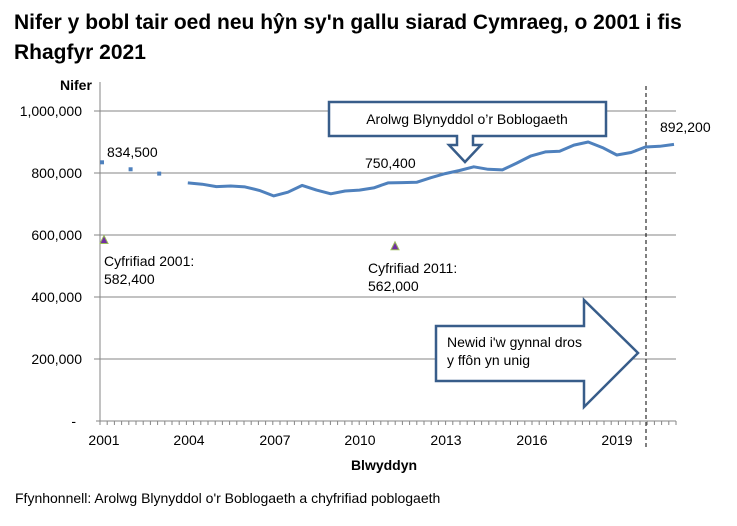 This screenshot has height=526, width=737. Describe the element at coordinates (431, 169) in the screenshot. I see `aps-series-line` at that location.